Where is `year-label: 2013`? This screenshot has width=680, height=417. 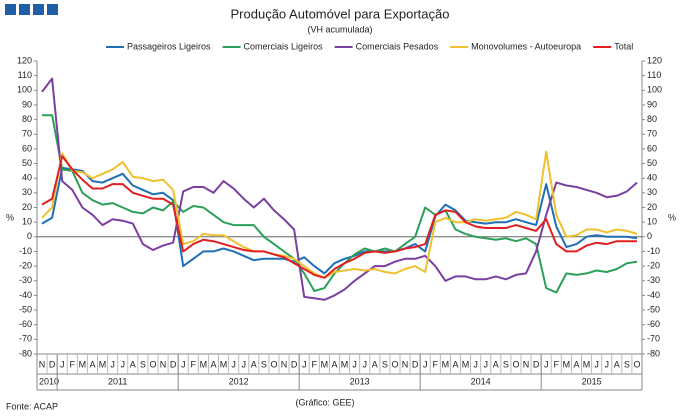
year-label: 2013 is located at coordinates (360, 381).